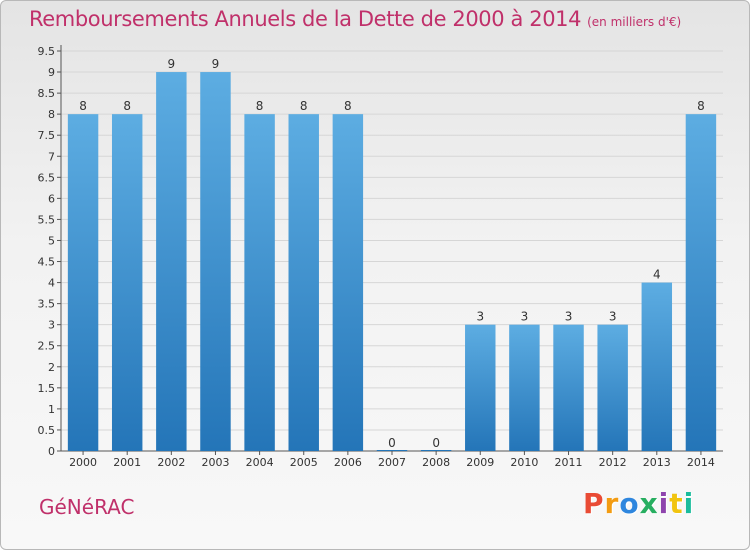 This screenshot has width=750, height=550. What do you see at coordinates (613, 462) in the screenshot?
I see `x-tick-label: 2012` at bounding box center [613, 462].